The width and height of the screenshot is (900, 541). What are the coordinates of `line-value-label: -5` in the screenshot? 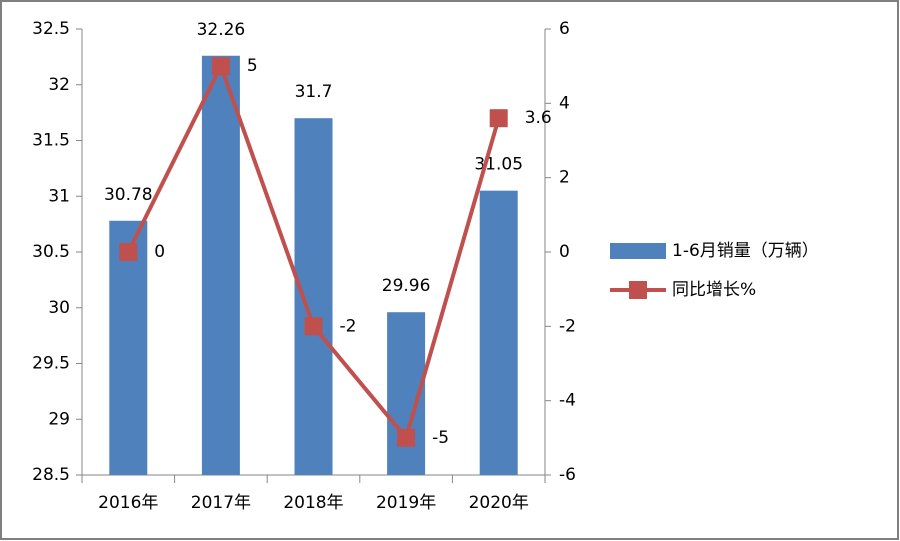 It's located at (440, 438).